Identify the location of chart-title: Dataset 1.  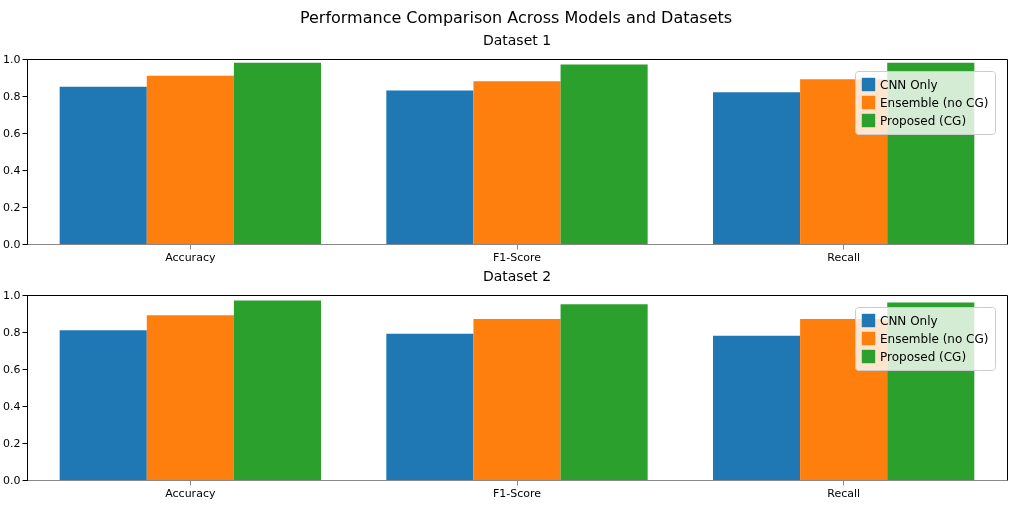
(517, 40).